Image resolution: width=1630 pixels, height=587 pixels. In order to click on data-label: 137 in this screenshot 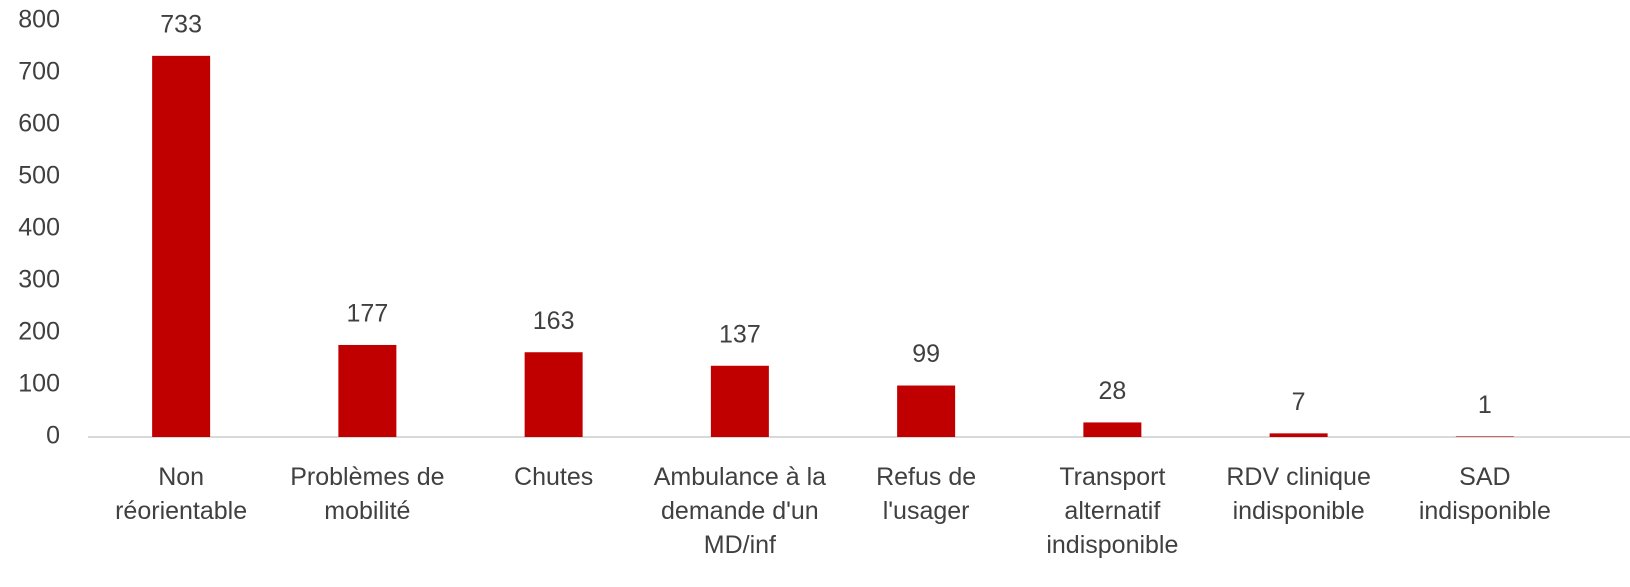, I will do `click(740, 334)`.